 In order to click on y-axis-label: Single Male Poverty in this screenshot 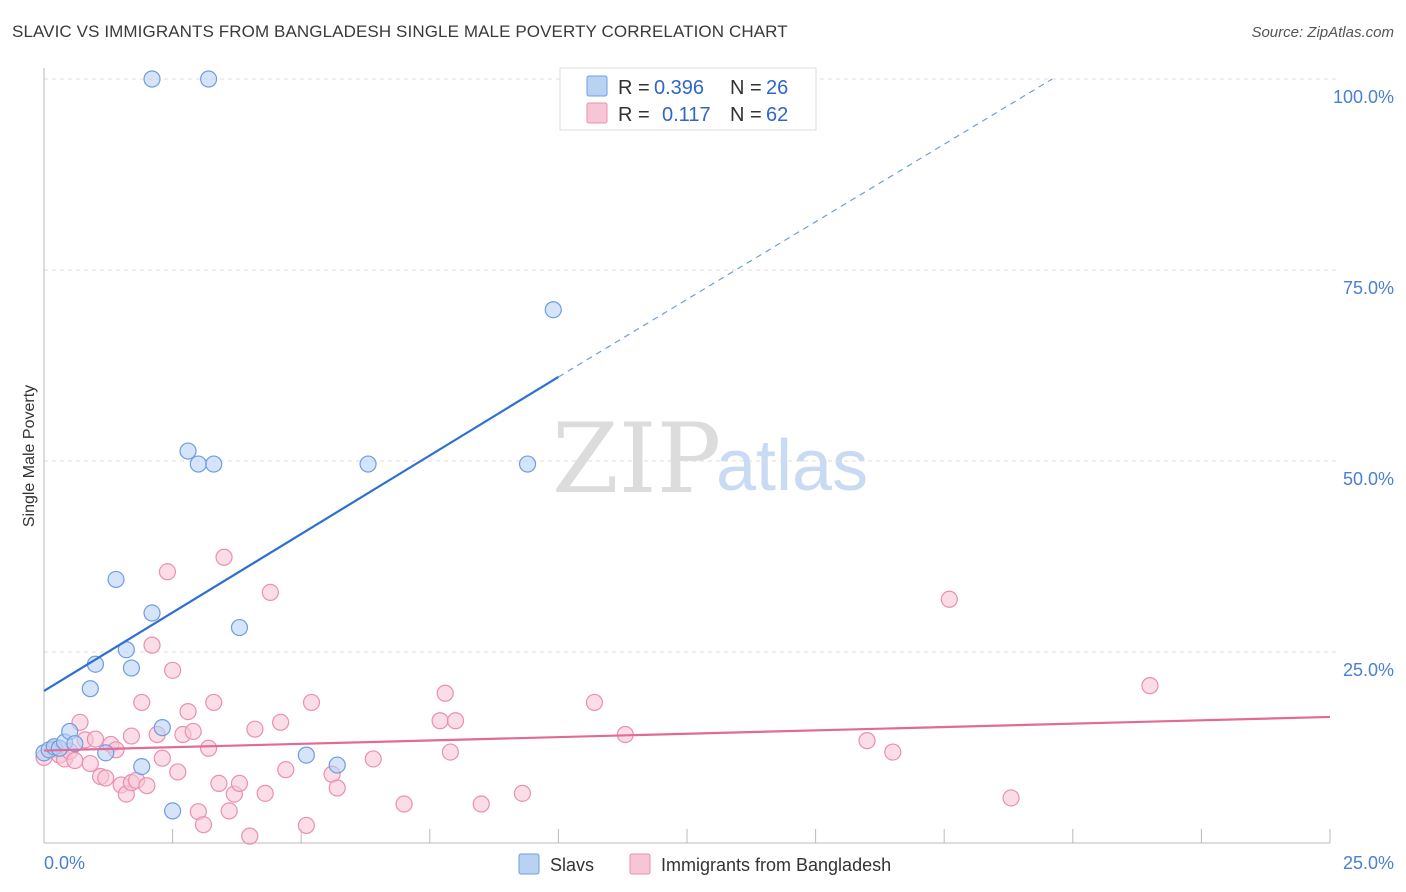, I will do `click(29, 456)`.